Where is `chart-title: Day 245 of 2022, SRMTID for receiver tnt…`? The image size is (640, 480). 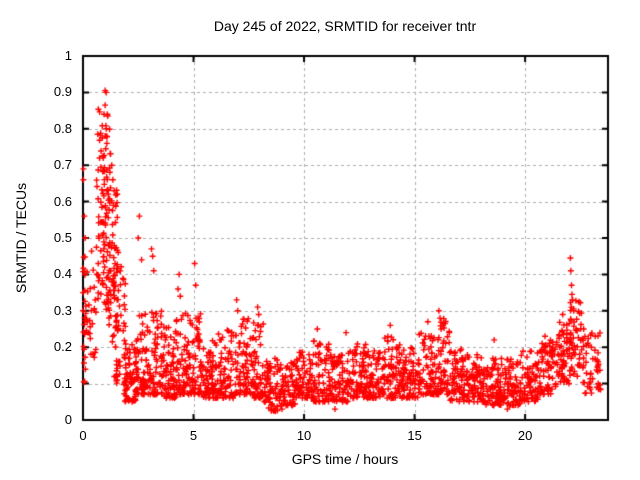
chart-title: Day 245 of 2022, SRMTID for receiver tnt… is located at coordinates (345, 26).